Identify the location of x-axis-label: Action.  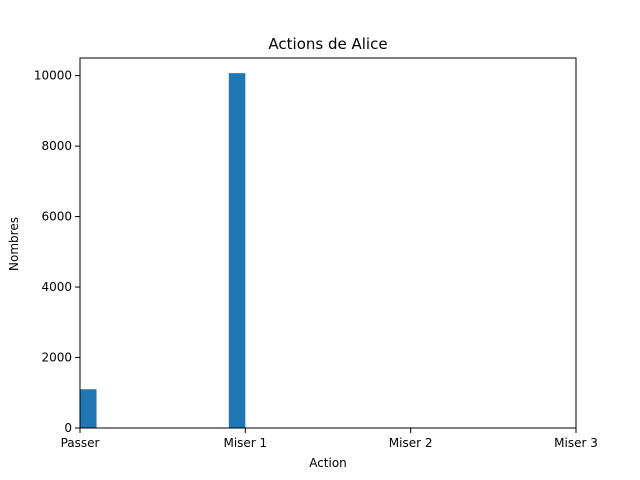
(328, 463).